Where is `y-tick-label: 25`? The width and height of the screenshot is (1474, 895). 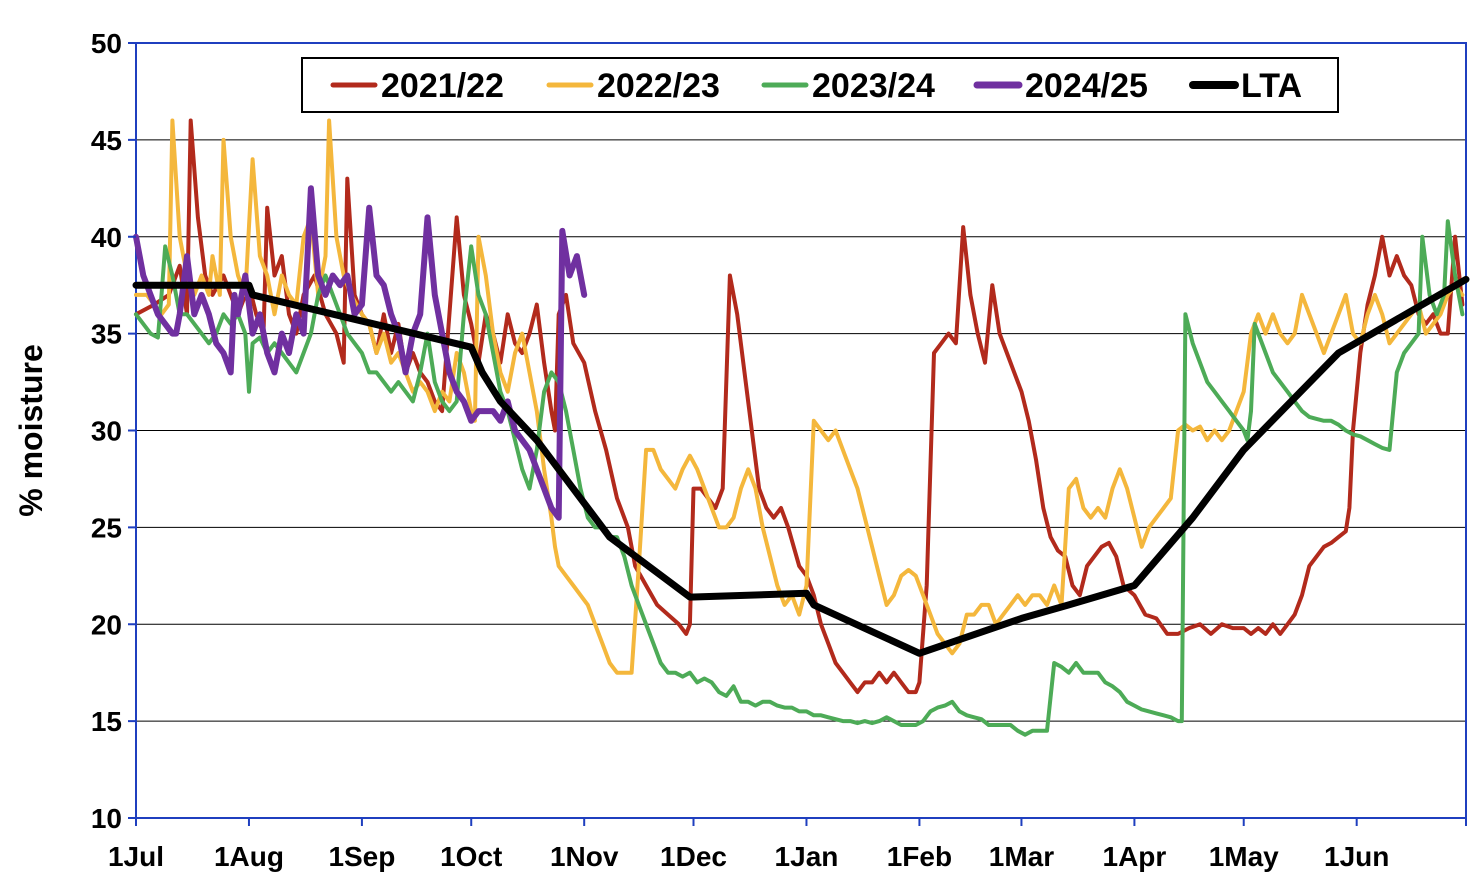
y-tick-label: 25 is located at coordinates (106, 527).